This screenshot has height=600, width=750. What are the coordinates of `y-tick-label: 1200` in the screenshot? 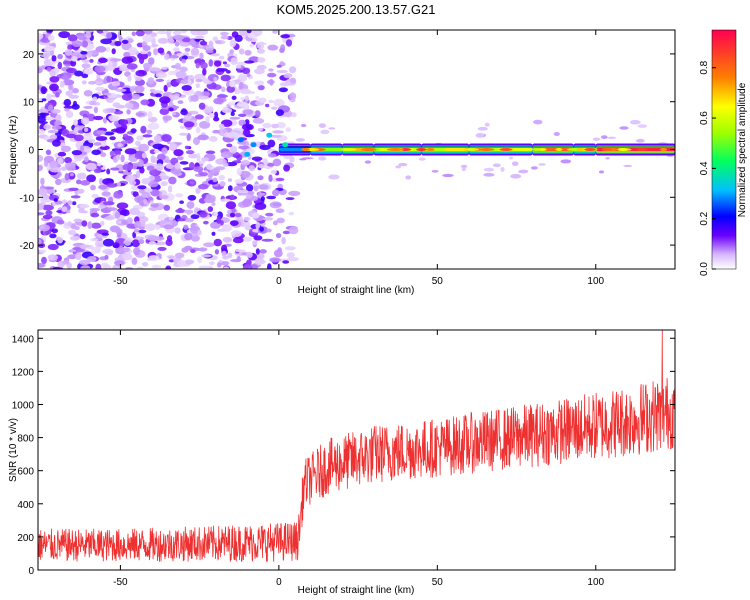 It's located at (23, 372).